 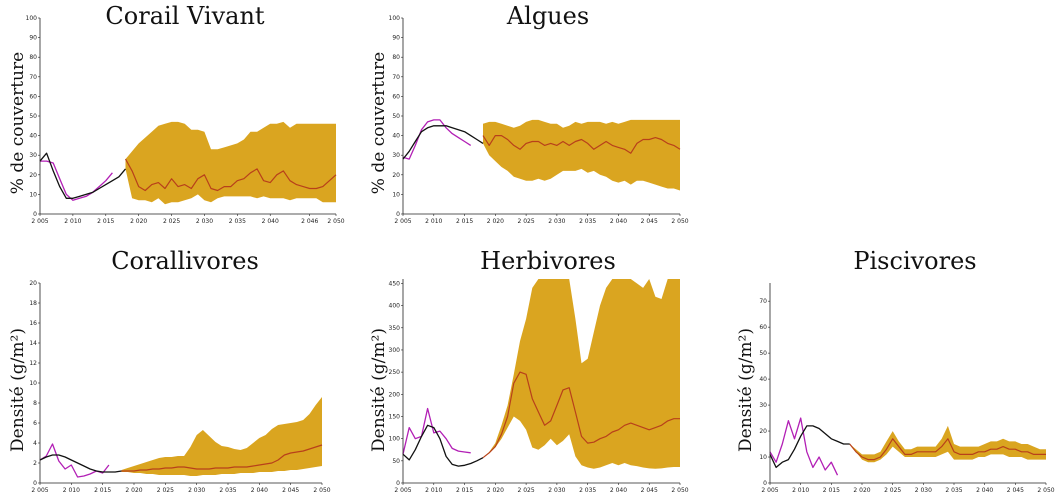 What do you see at coordinates (33, 303) in the screenshot?
I see `y-tick-label: 18` at bounding box center [33, 303].